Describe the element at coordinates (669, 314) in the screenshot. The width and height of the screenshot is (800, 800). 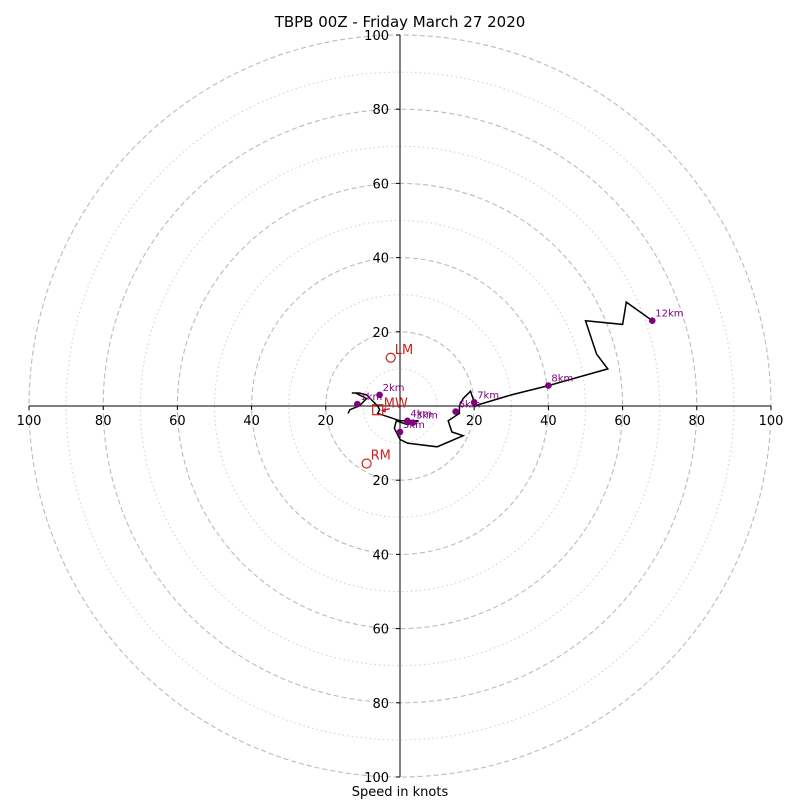
I see `height-label-12km: 12km` at that location.